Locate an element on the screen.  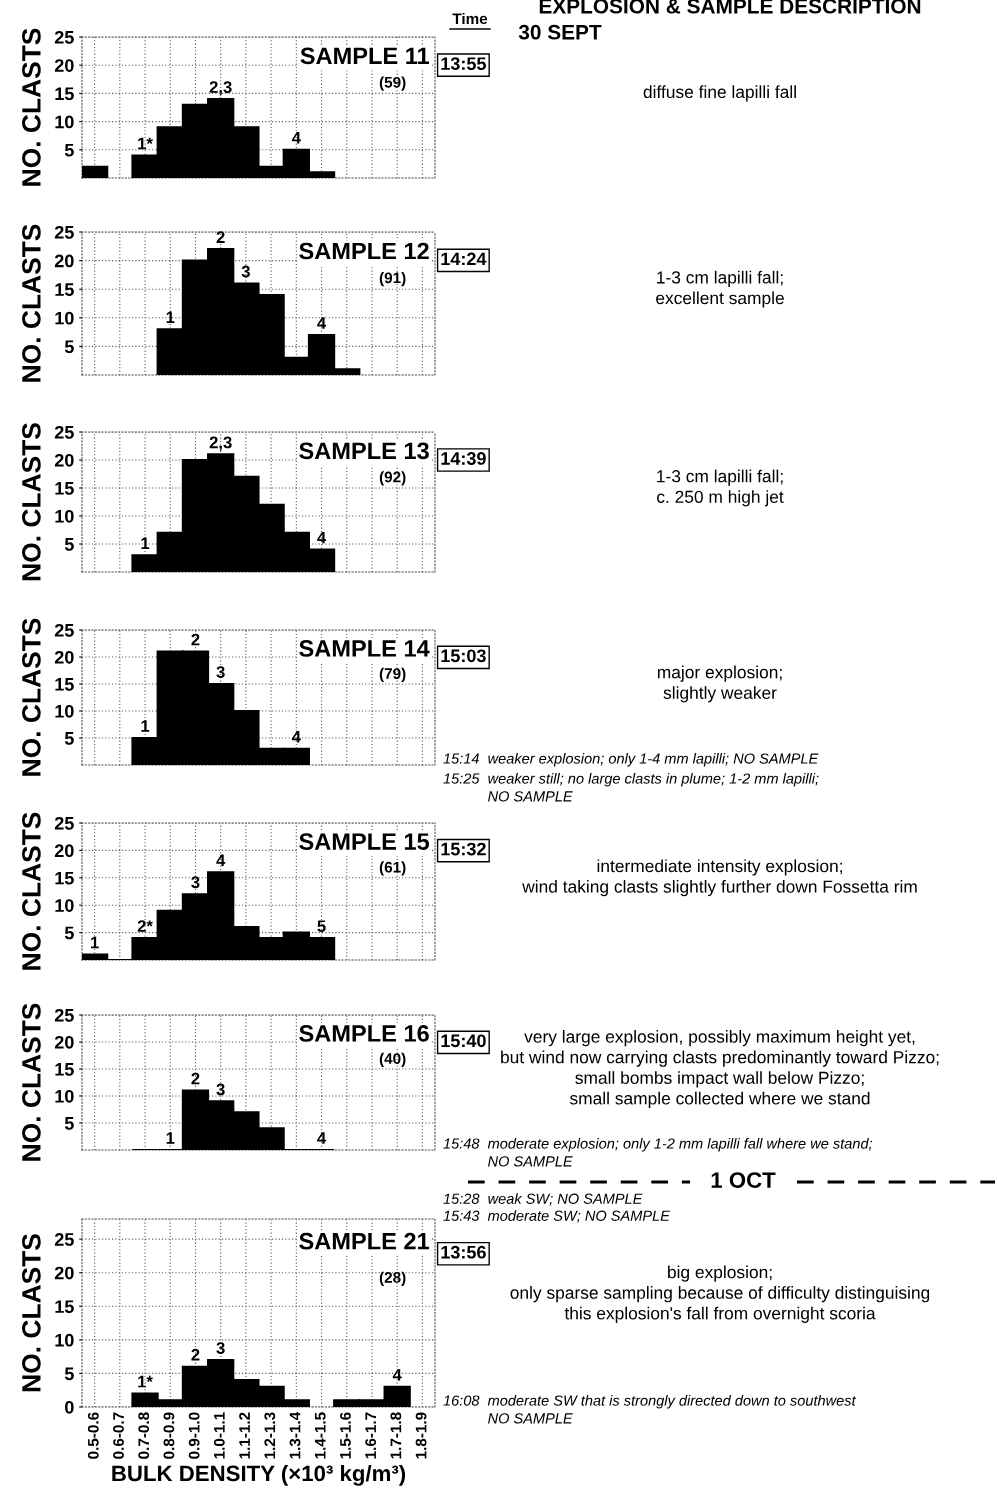
text: 15:03 is located at coordinates (463, 656).